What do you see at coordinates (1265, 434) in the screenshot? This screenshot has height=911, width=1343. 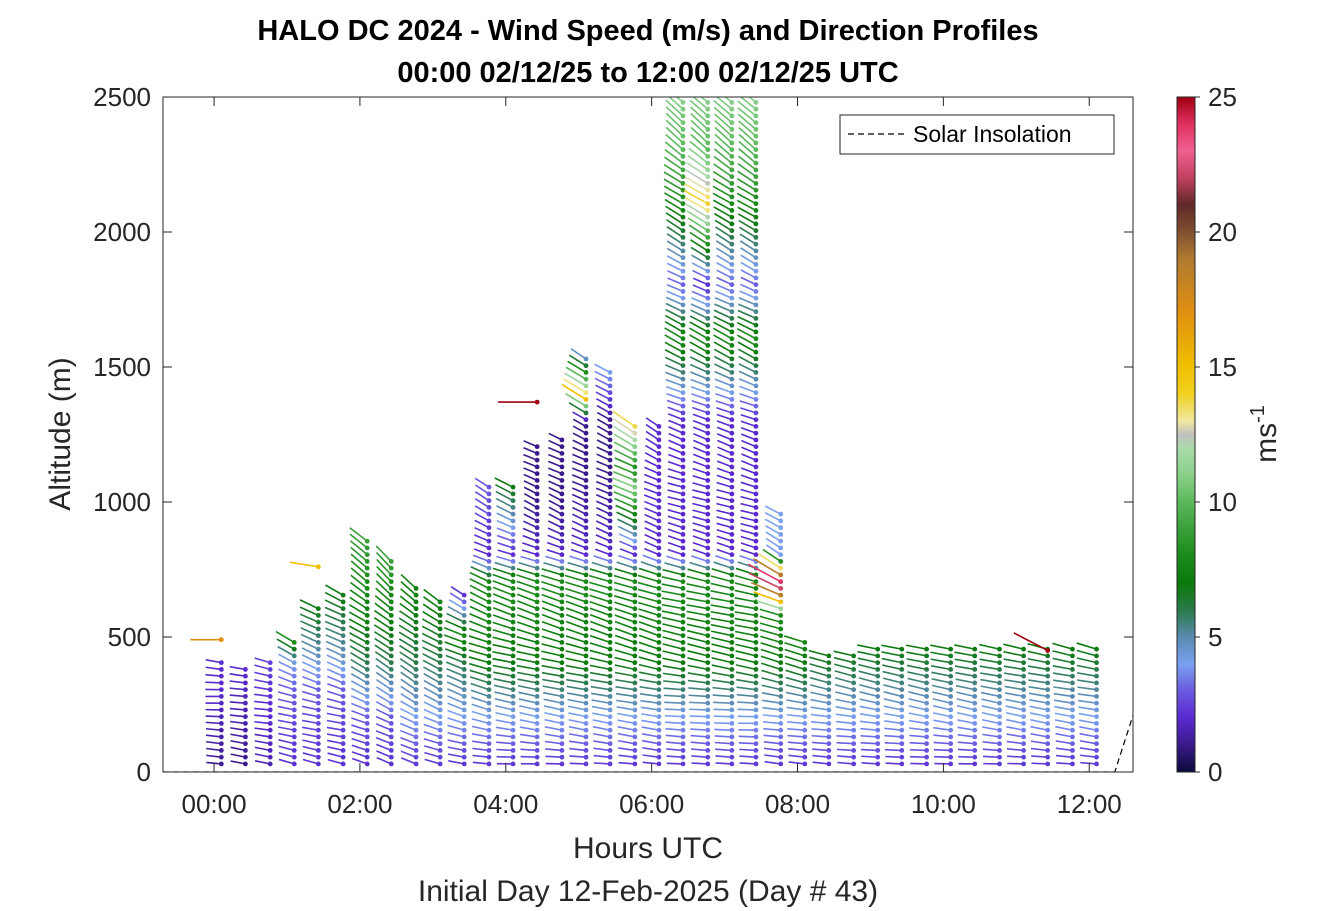 I see `colorbar-label: ms-1` at bounding box center [1265, 434].